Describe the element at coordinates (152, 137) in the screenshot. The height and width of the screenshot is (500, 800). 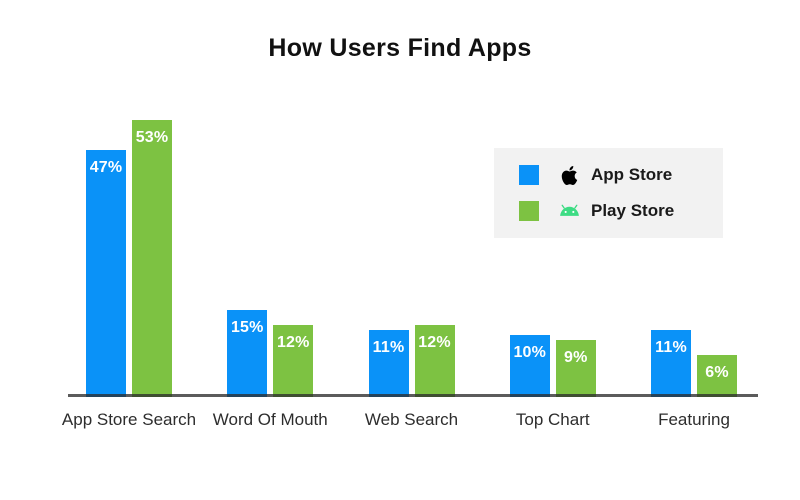
I see `bar-value-label: 53%` at that location.